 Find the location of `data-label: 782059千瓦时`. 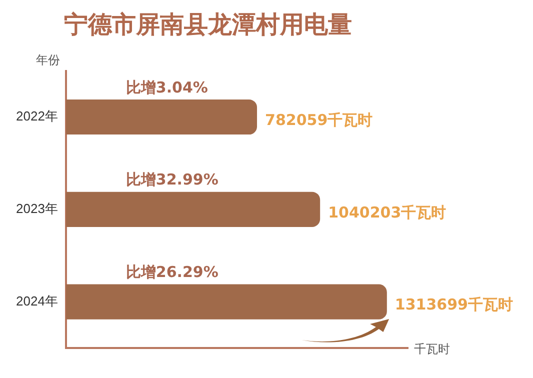

data-label: 782059千瓦时 is located at coordinates (319, 119).